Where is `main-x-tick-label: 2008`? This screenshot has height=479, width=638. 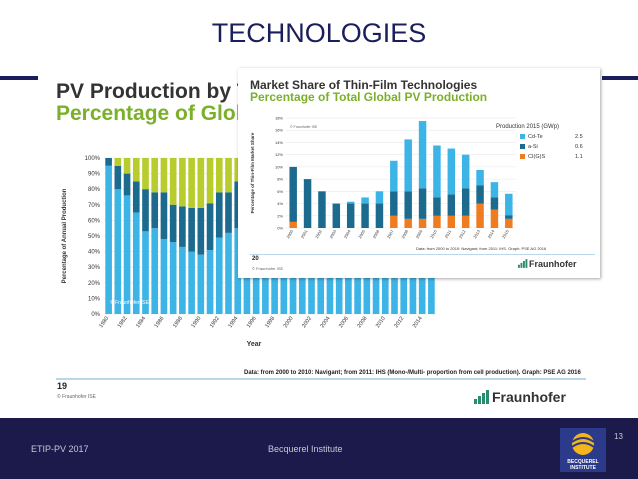
main-x-tick-label: 2008 is located at coordinates (363, 322).